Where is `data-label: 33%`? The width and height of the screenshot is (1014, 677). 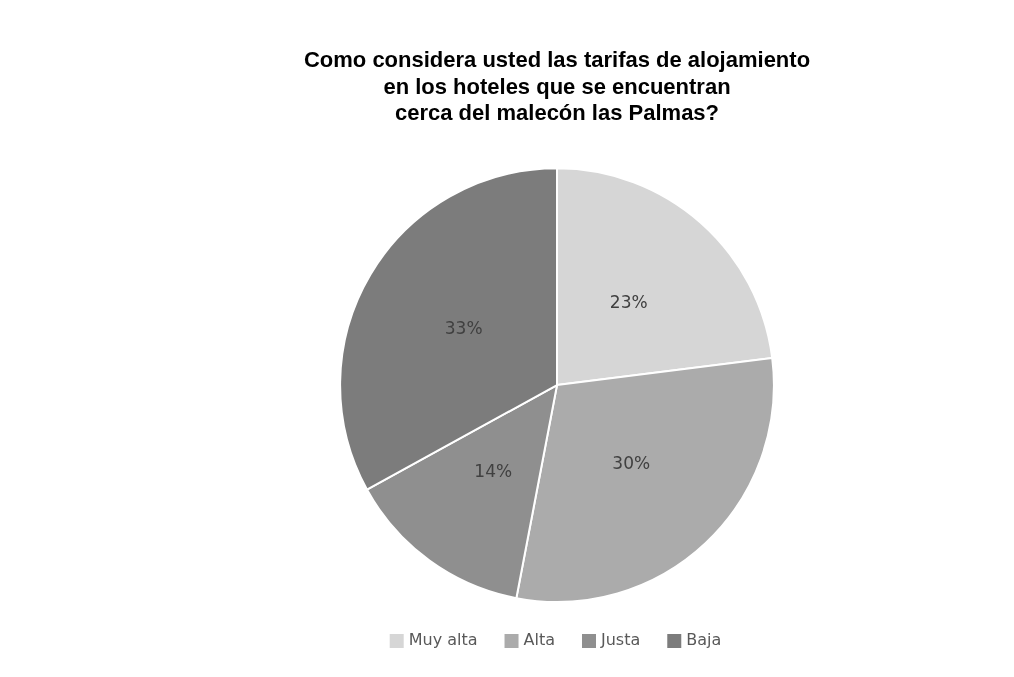
data-label: 33% is located at coordinates (463, 328).